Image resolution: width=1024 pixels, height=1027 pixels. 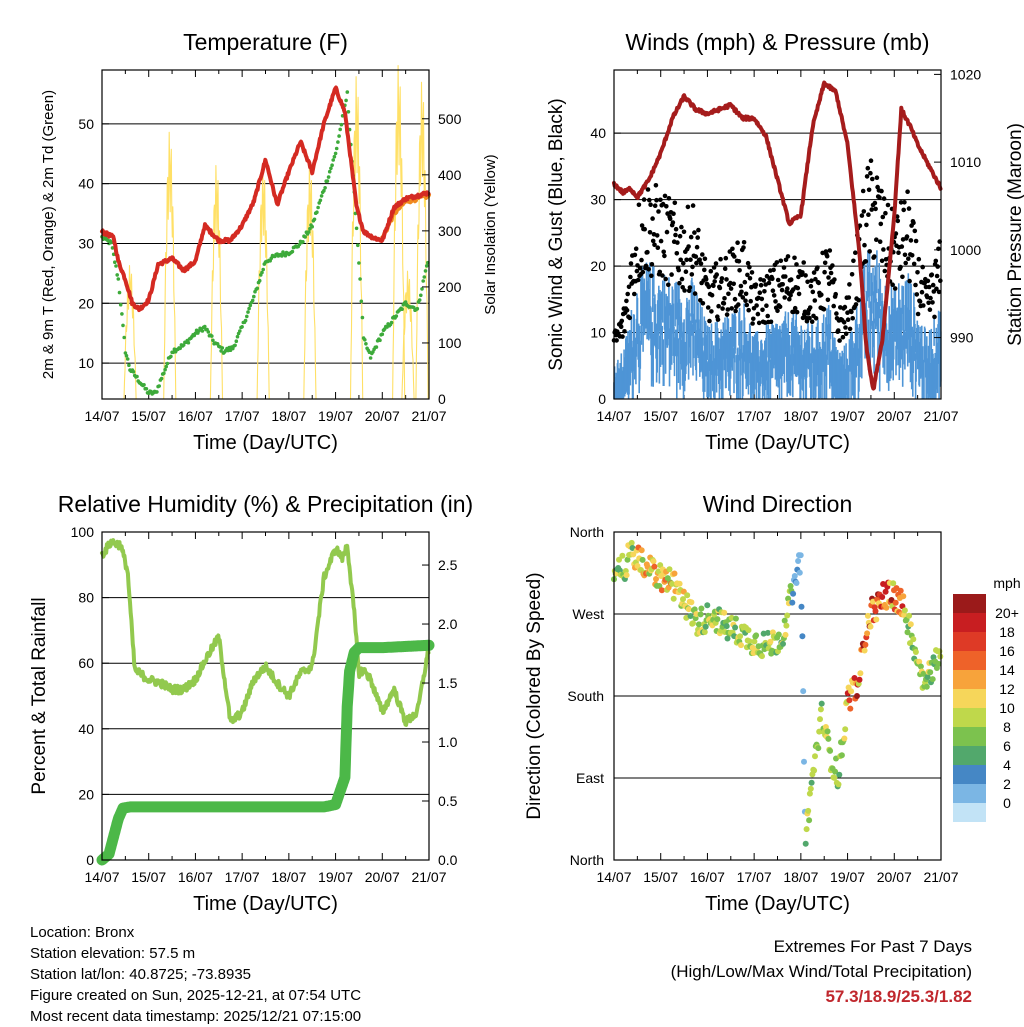 I want to click on direction-xtick-label-3: 17/07, so click(x=754, y=877).